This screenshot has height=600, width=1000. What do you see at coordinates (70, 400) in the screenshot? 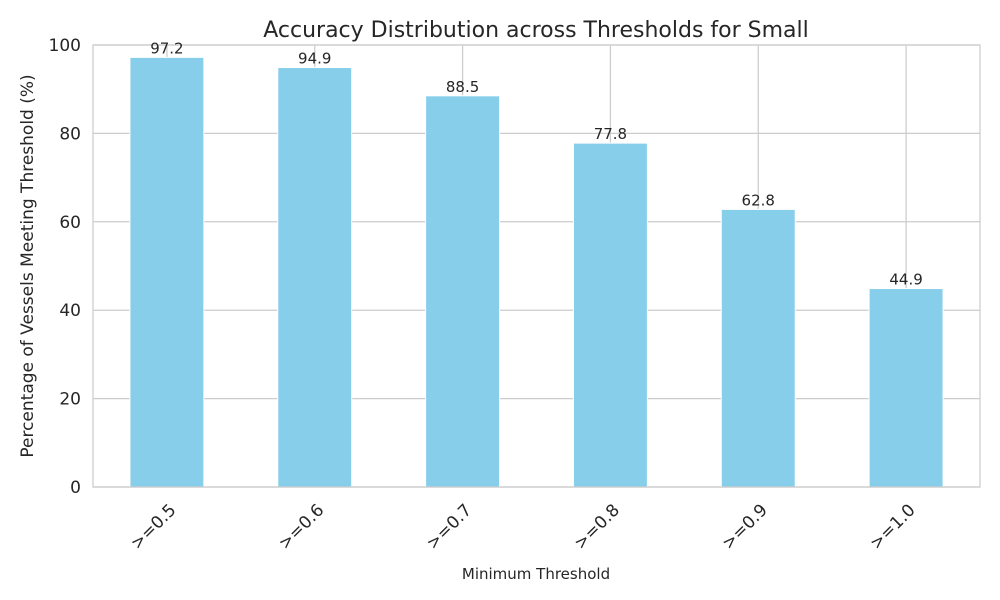
I see `y-tick-label: 20` at bounding box center [70, 400].